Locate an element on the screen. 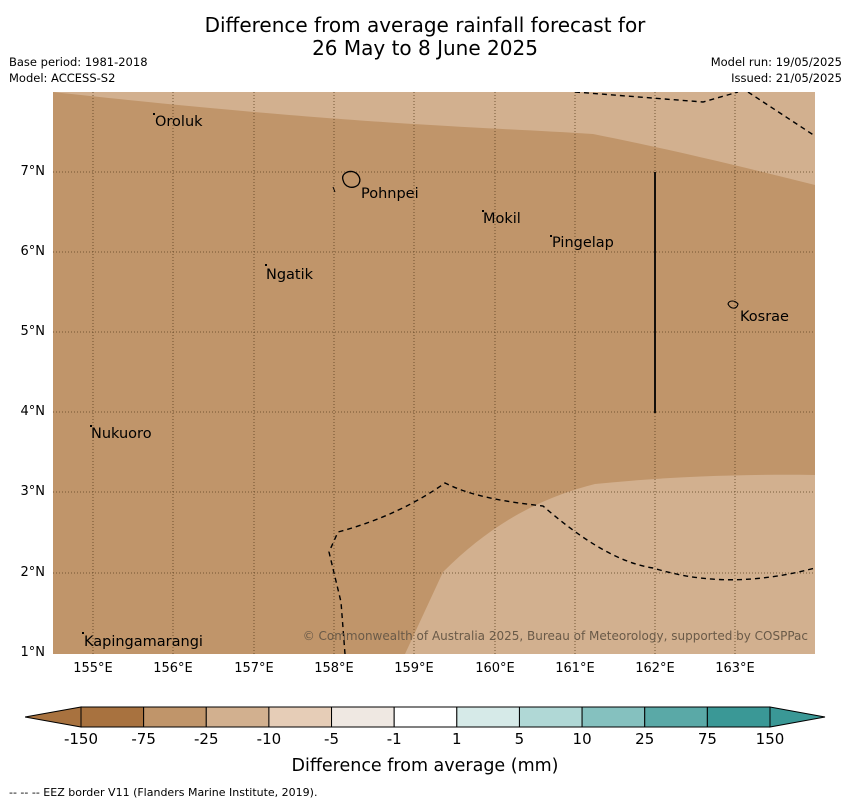  label-kosrae: Kosrae is located at coordinates (764, 317).